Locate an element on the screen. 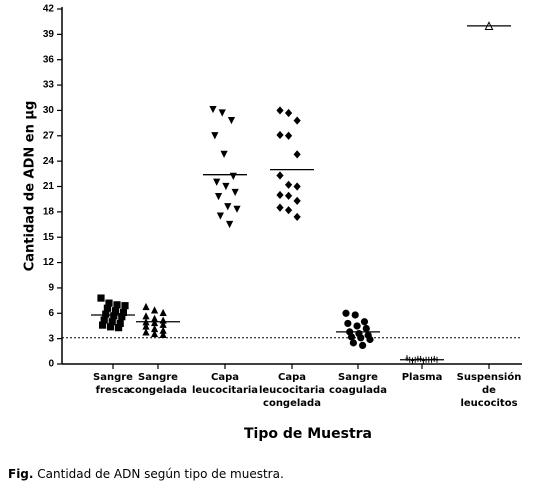 The image size is (541, 487). y-tick-label: 27 is located at coordinates (49, 135).